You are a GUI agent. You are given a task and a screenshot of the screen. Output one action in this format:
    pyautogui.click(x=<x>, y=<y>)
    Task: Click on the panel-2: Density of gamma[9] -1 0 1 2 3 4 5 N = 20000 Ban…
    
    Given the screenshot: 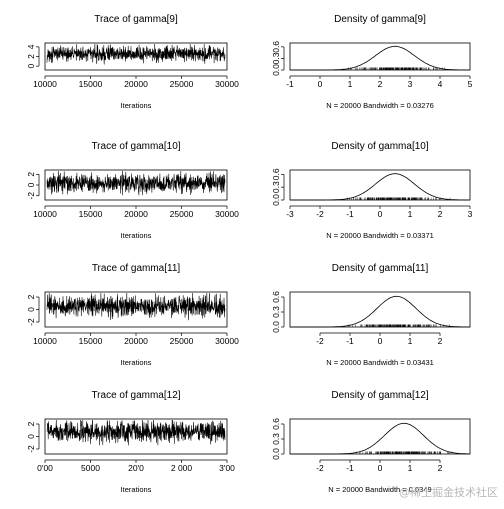 What is the action you would take?
    pyautogui.click(x=372, y=62)
    